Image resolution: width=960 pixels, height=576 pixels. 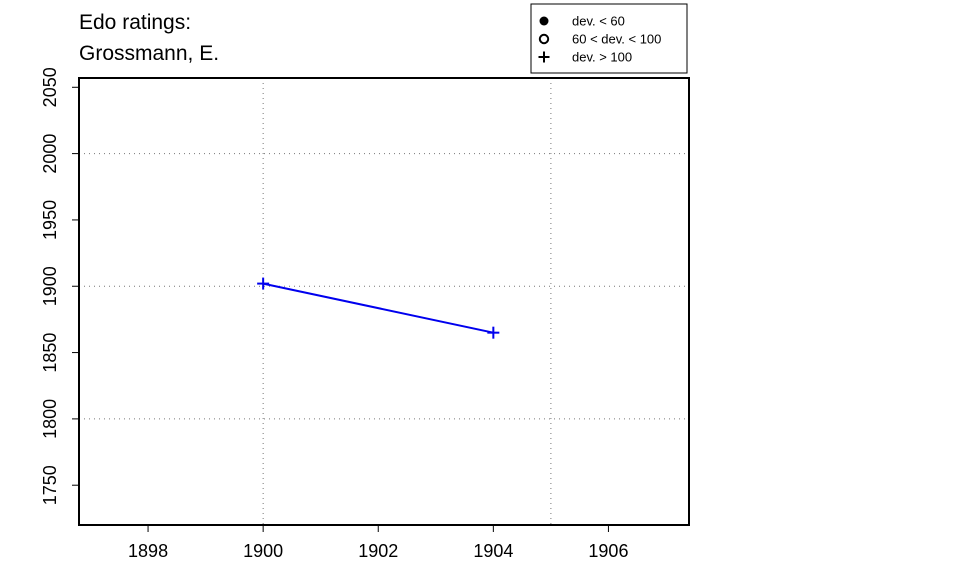 I want to click on x-tick-label: 1900, so click(x=263, y=551).